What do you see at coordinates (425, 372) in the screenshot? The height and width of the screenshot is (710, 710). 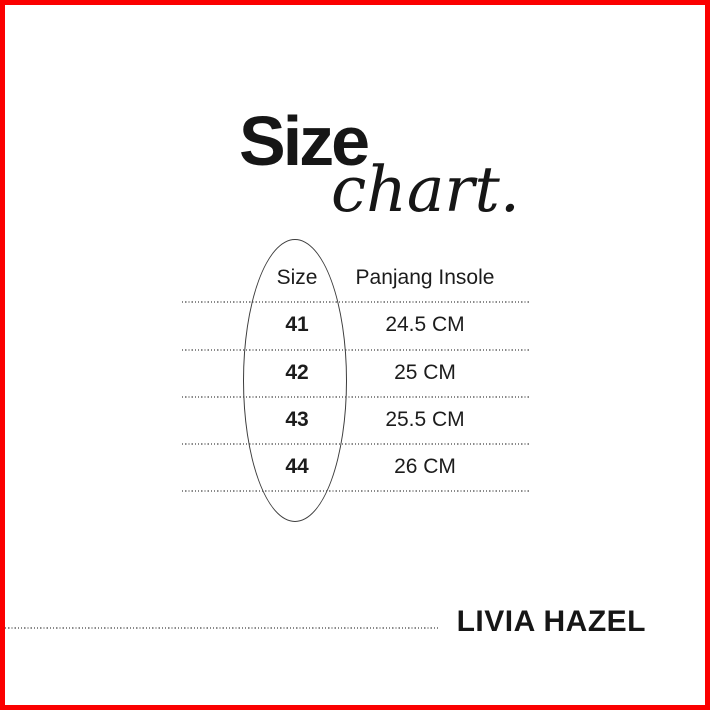 I see `insole-cell: 25 CM` at bounding box center [425, 372].